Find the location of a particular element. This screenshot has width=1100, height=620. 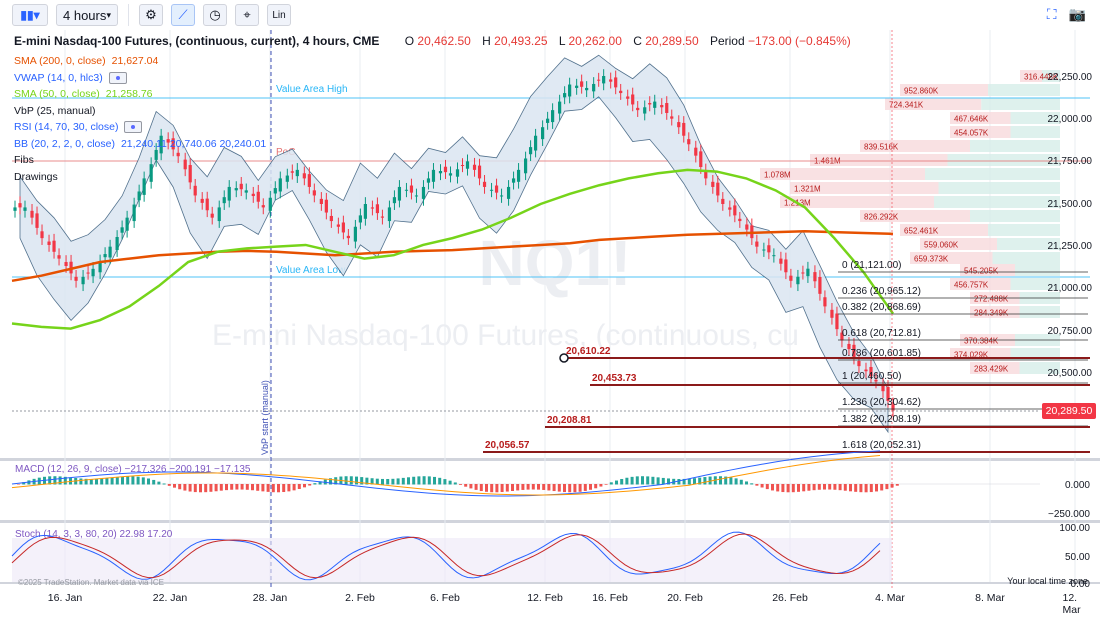

crosshair-button: ⌖ is located at coordinates (247, 15).